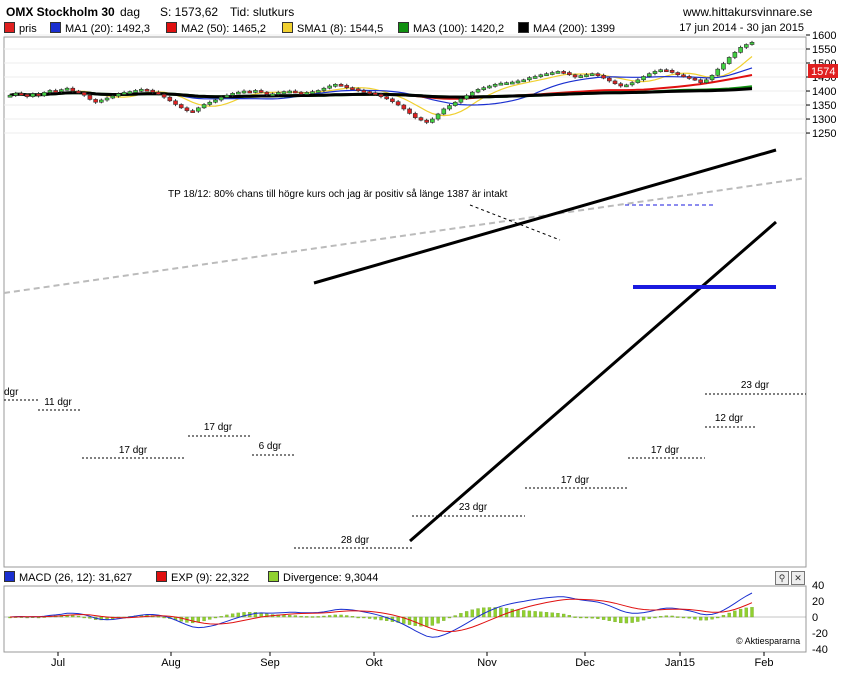 This screenshot has height=673, width=850. I want to click on annotation-label: 6 dgr, so click(270, 446).